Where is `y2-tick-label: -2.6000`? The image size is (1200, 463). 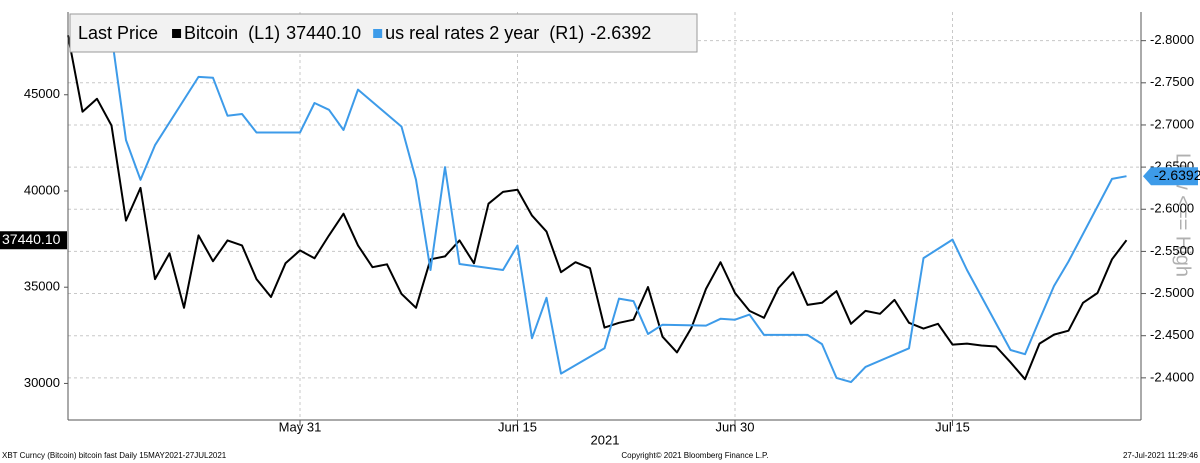
y2-tick-label: -2.6000 is located at coordinates (1172, 208).